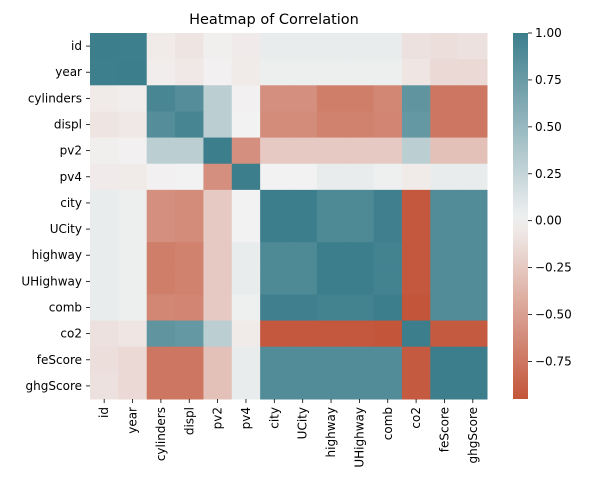  Describe the element at coordinates (416, 46) in the screenshot. I see `heatmap-cell-id-co2` at that location.